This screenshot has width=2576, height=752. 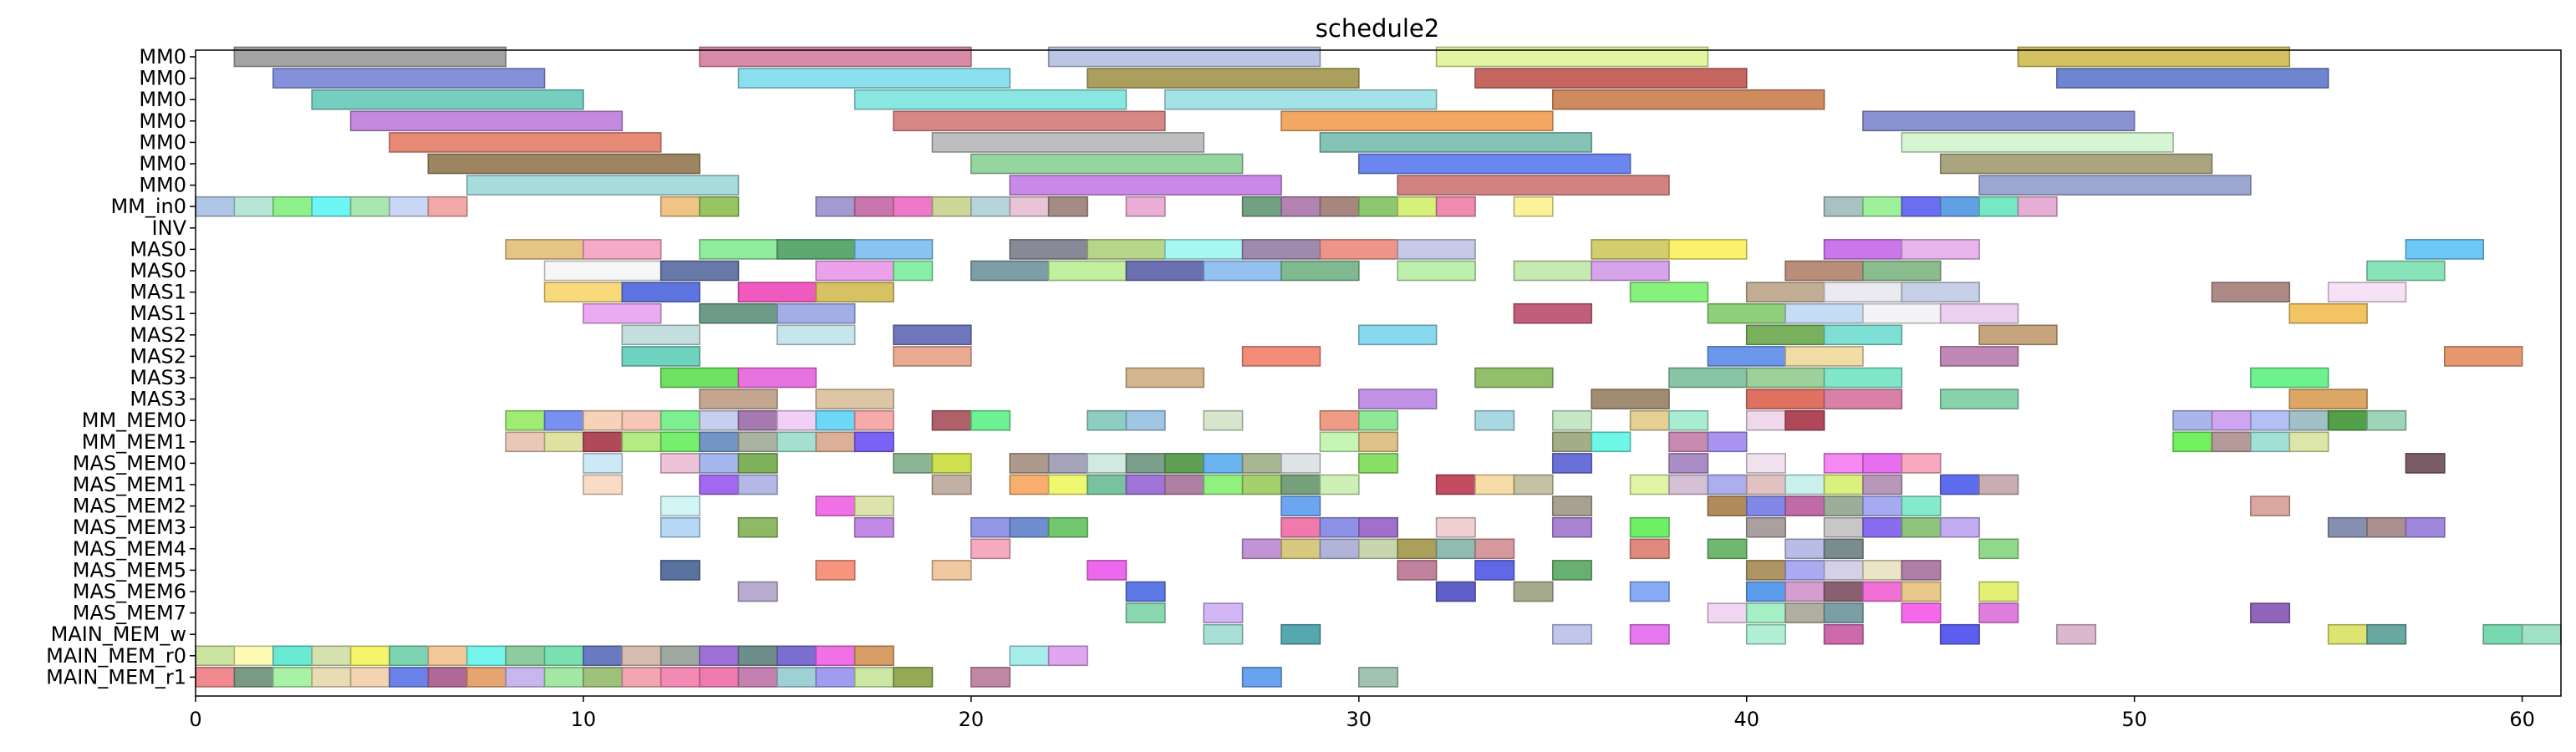 I want to click on y-tick-label: MAS3, so click(x=158, y=400).